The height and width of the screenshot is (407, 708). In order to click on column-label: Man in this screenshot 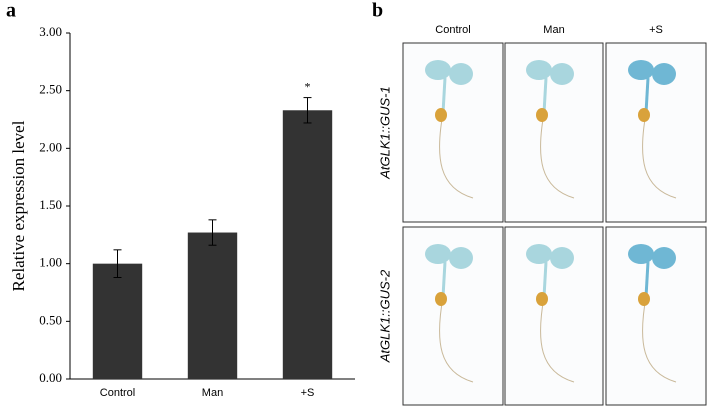, I will do `click(553, 30)`.